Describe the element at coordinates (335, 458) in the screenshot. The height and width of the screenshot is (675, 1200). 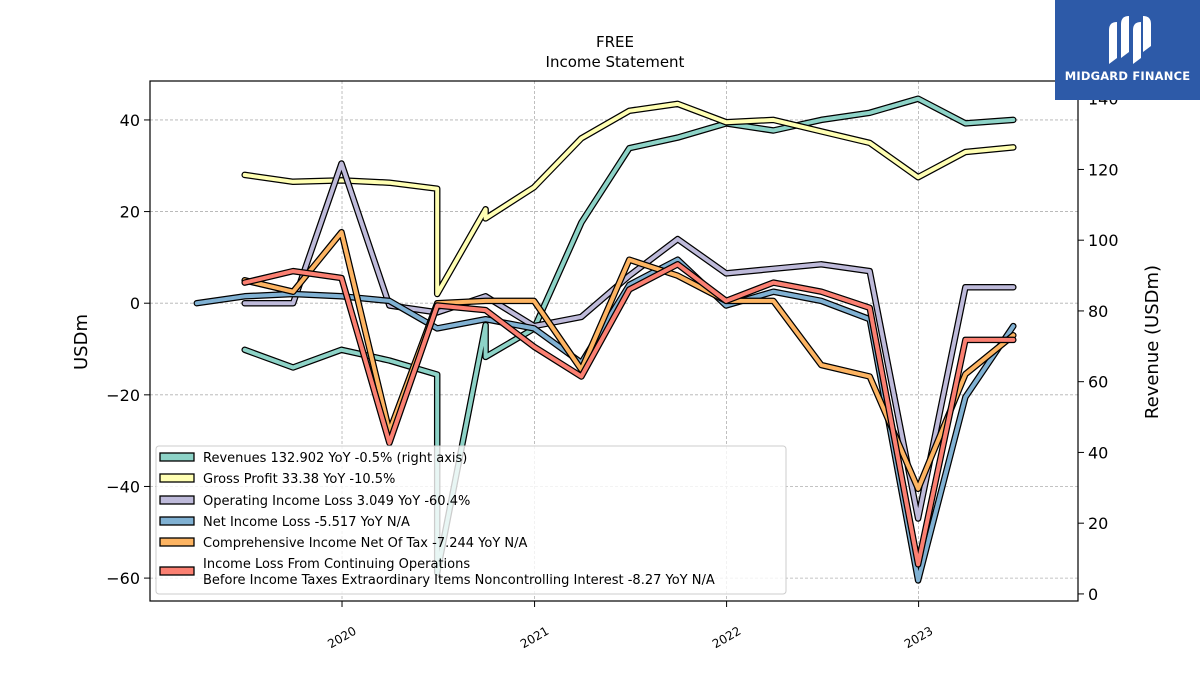
I see `legend-label: Revenues 132.902 YoY -0.5% (right axis)` at that location.